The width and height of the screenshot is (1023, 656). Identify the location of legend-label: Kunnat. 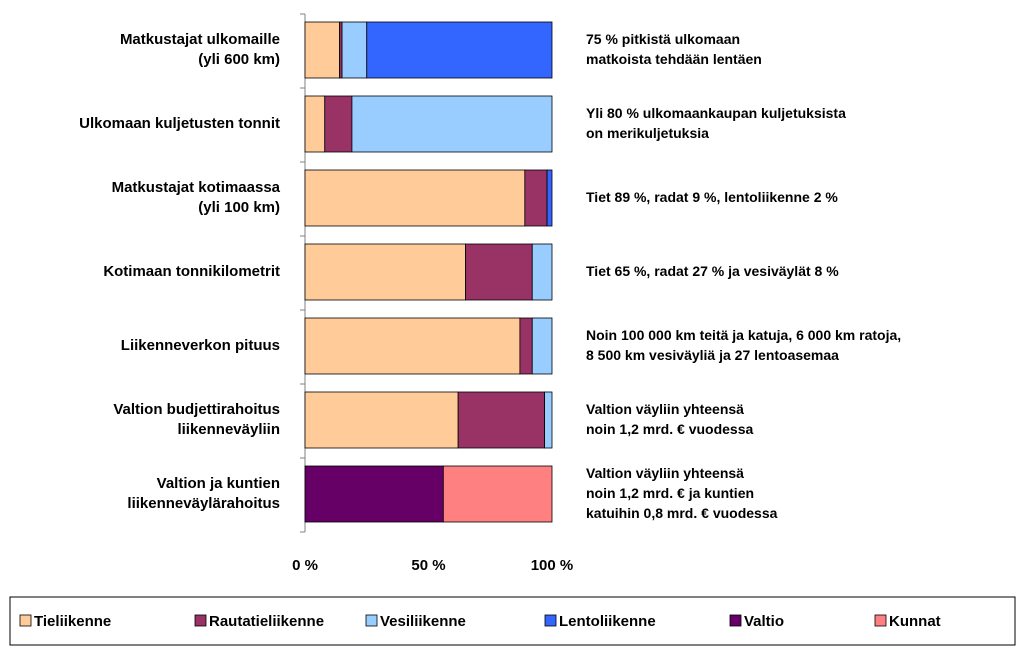
(915, 621).